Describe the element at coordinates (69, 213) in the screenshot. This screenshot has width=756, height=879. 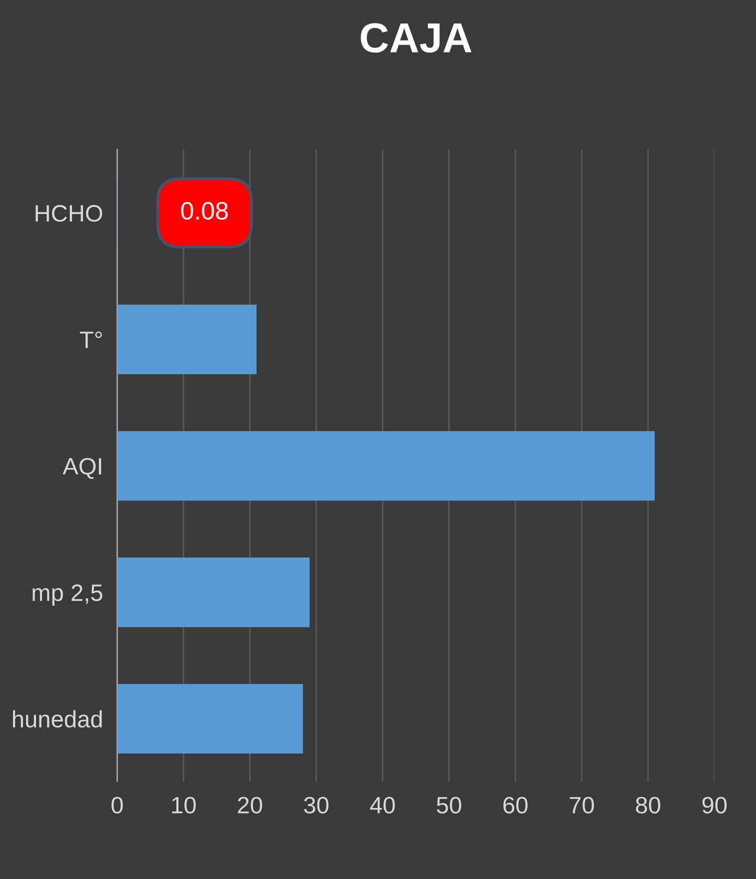
I see `y-tick-label: HCHO` at that location.